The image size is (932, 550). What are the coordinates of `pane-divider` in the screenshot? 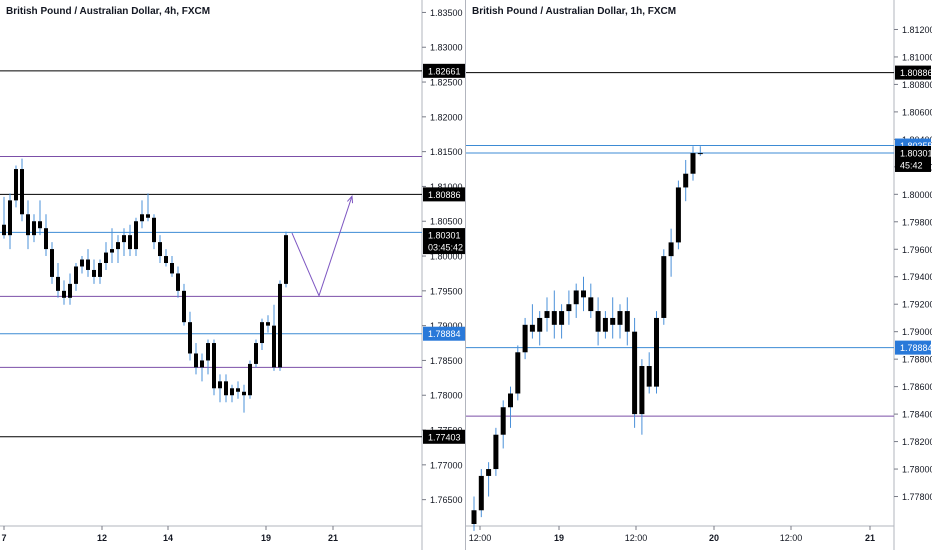 It's located at (465, 275).